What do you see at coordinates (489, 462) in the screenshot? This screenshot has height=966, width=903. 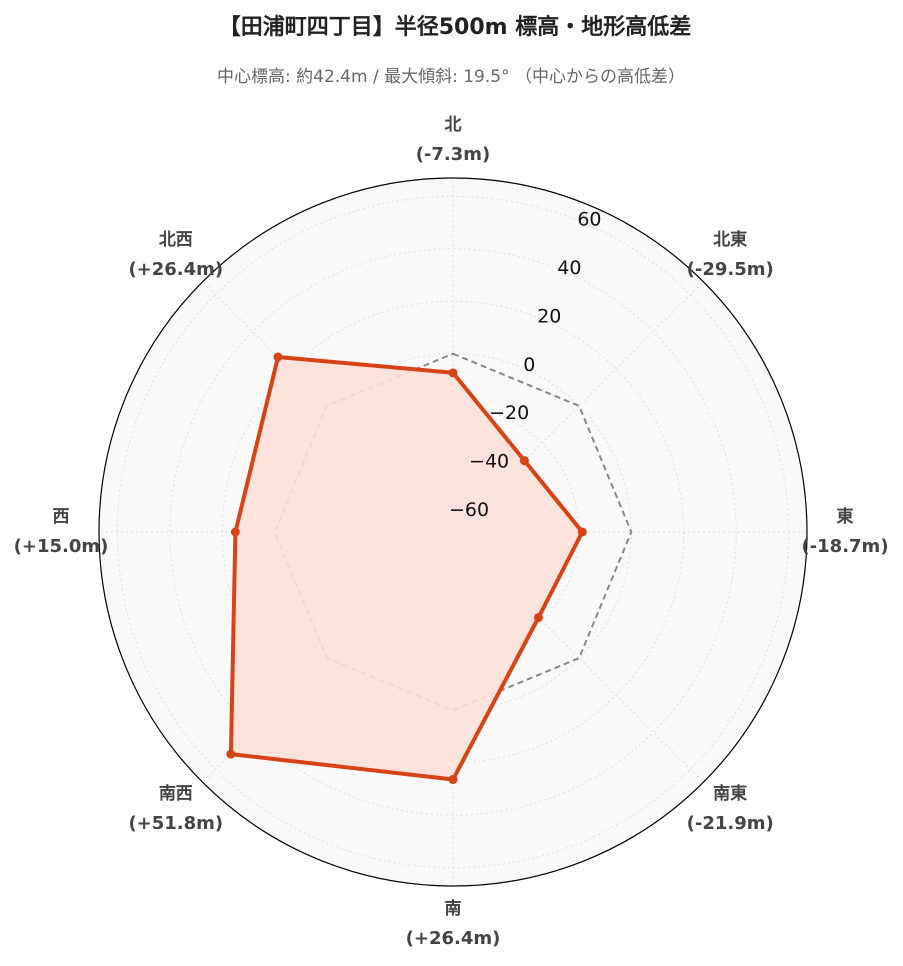 I see `y-tick-label: −40` at bounding box center [489, 462].